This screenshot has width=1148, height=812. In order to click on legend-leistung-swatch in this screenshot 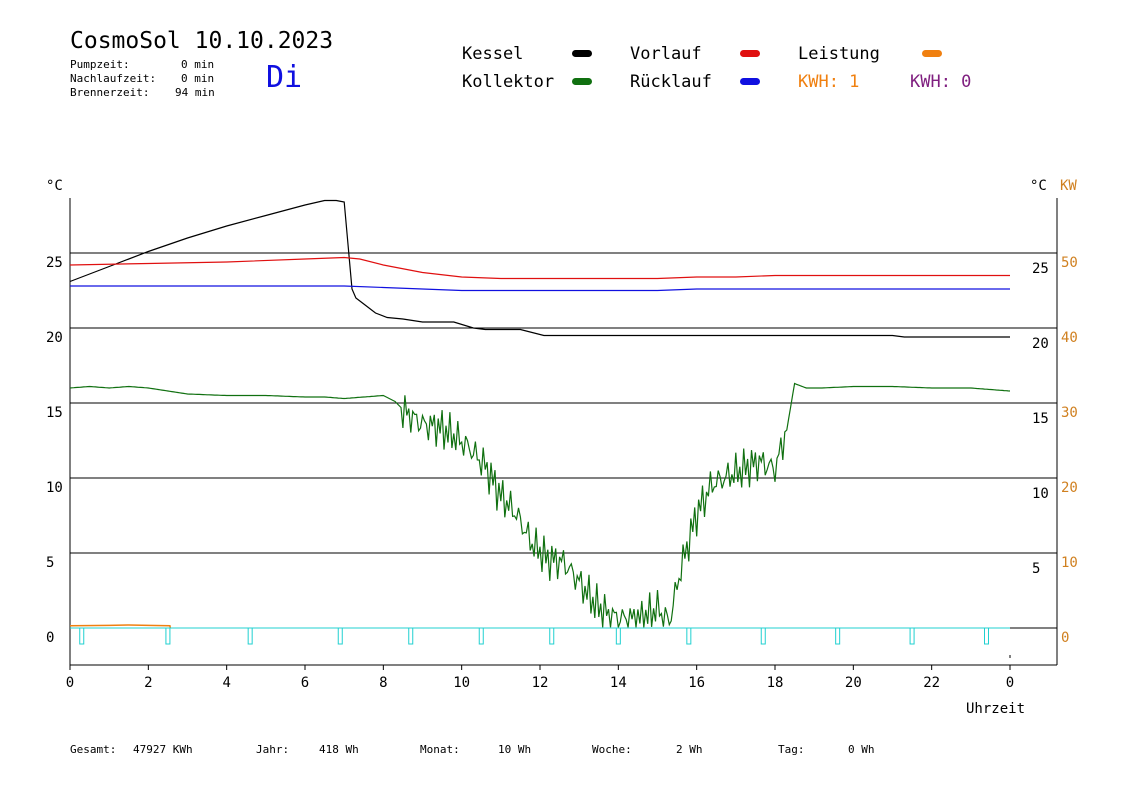, I will do `click(932, 53)`.